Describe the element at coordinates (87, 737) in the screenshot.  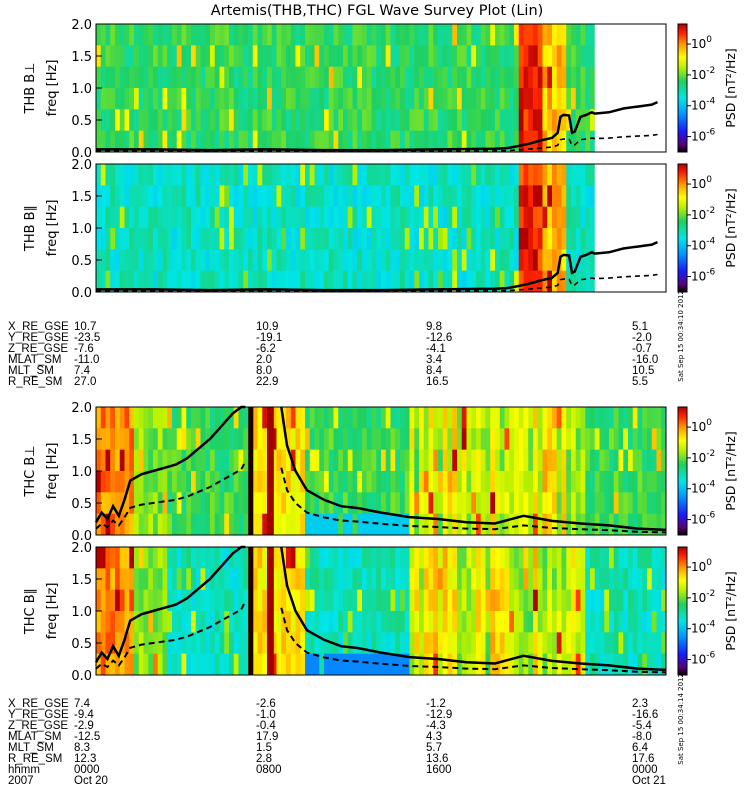
I see `ephemeris-value: -12.5` at that location.